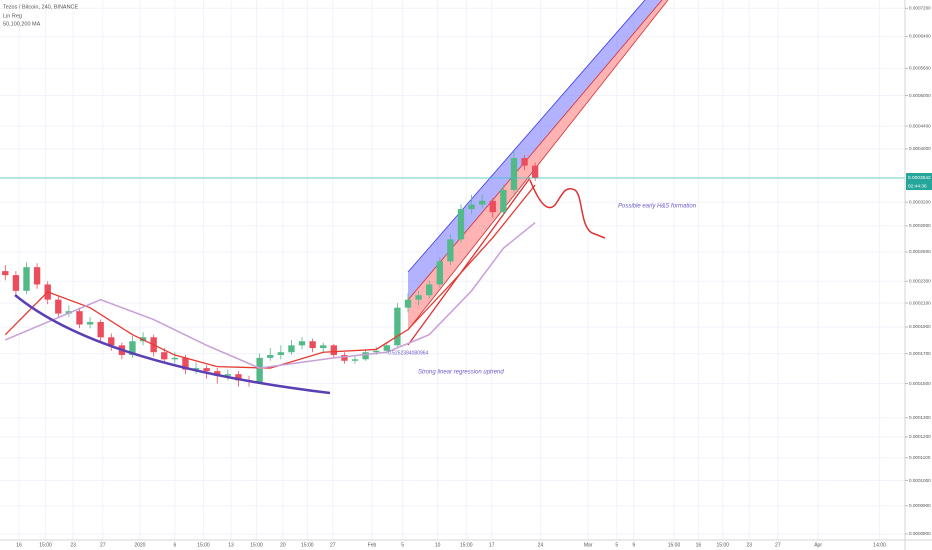 The image size is (932, 550). What do you see at coordinates (139, 545) in the screenshot?
I see `x-tick-label: 2020` at bounding box center [139, 545].